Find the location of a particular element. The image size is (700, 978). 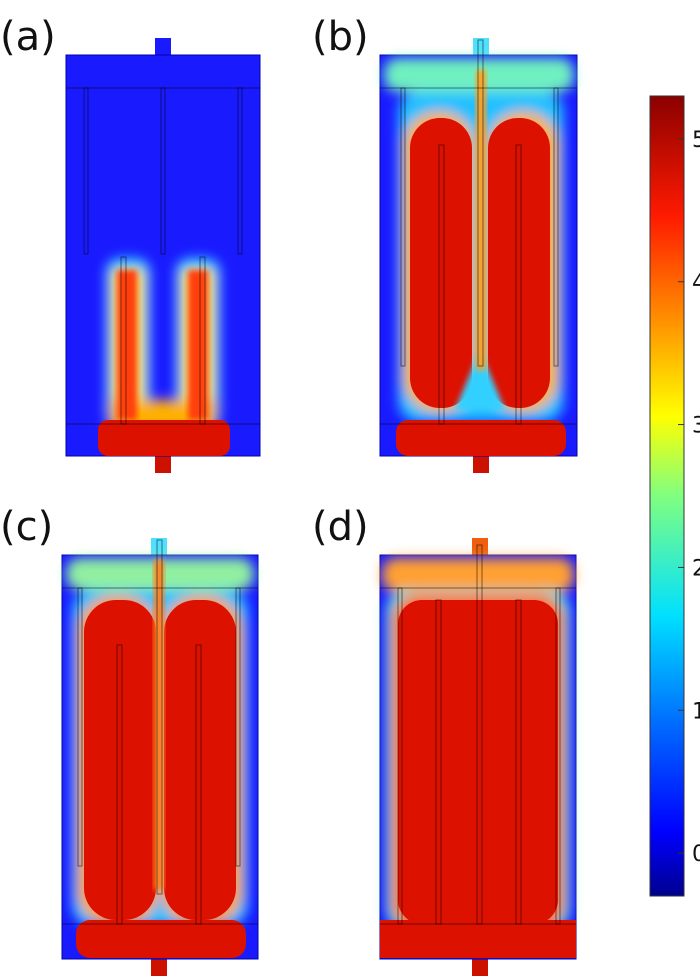

panel-label-d: (d) is located at coordinates (340, 527).